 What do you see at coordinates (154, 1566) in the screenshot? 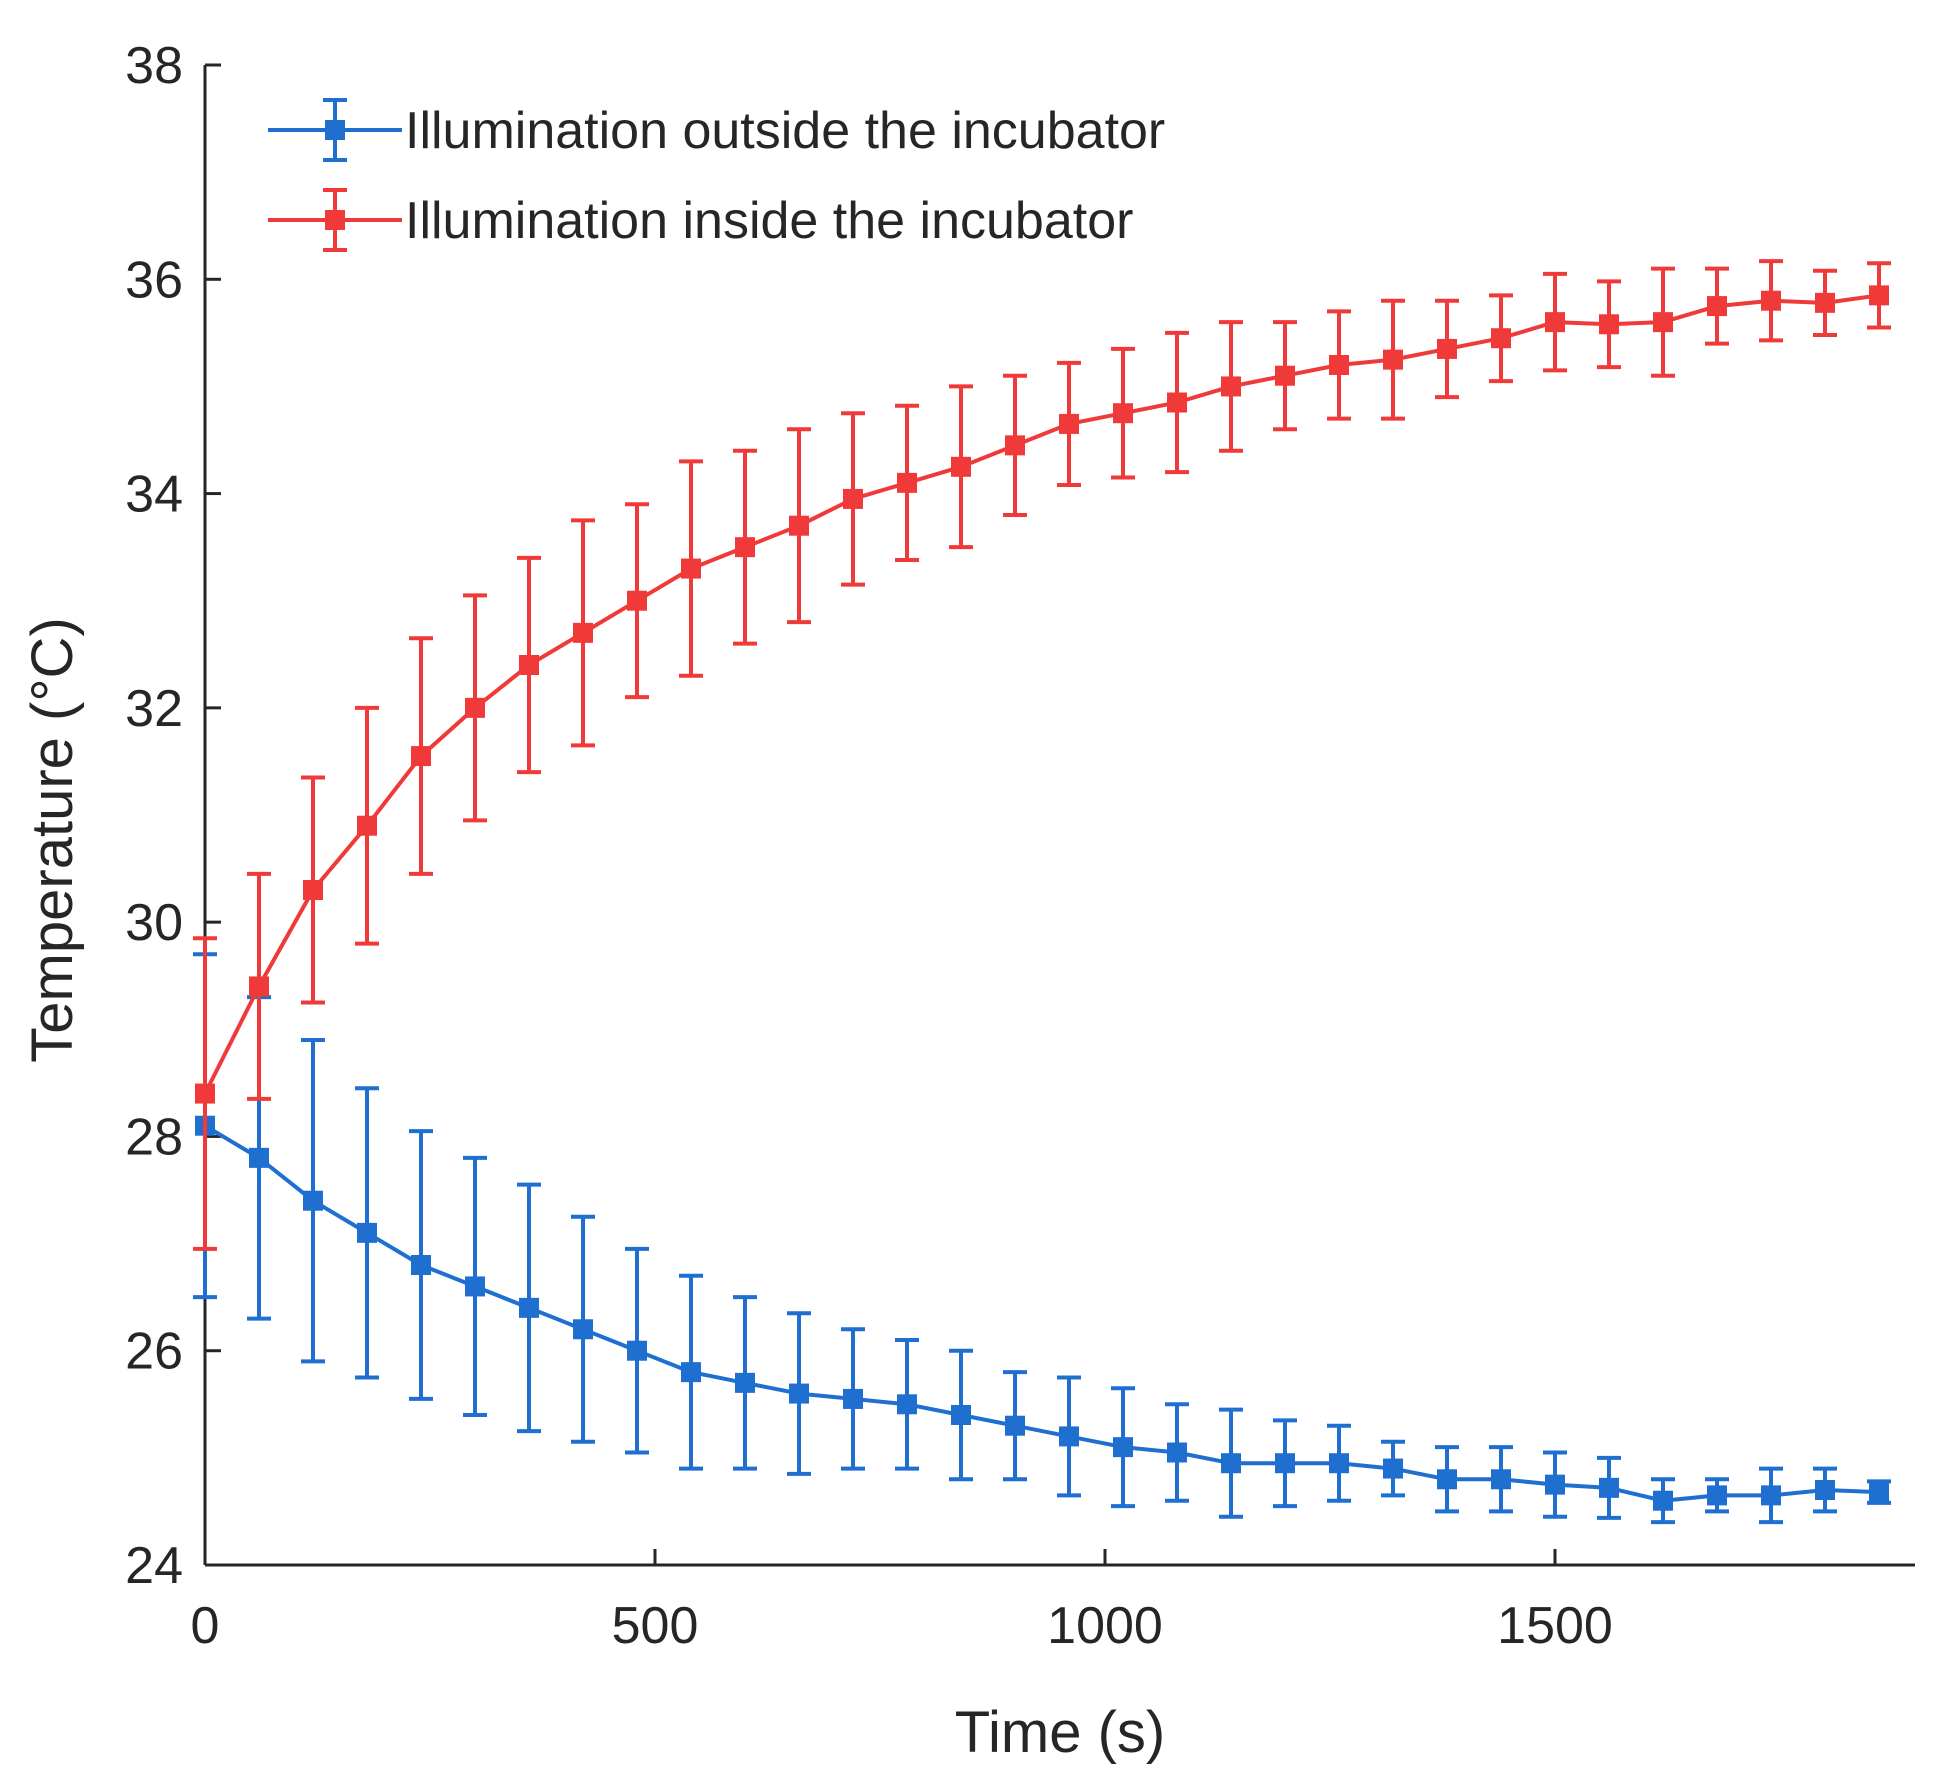
I see `y-tick-label: 24` at bounding box center [154, 1566].